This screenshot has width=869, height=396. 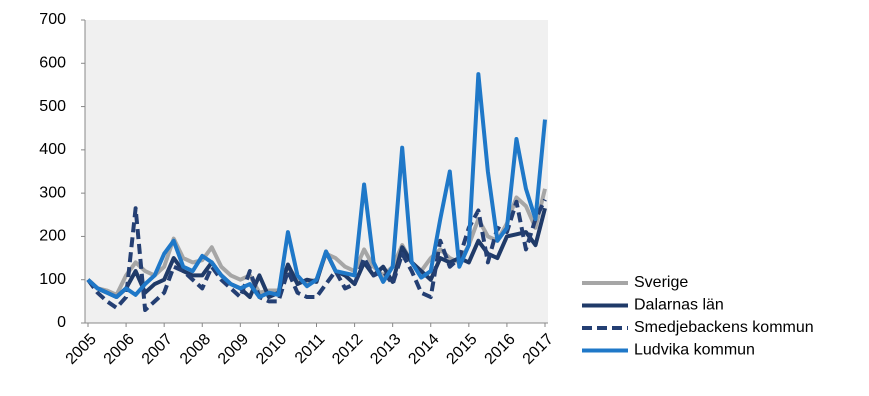 What do you see at coordinates (52, 106) in the screenshot?
I see `y-tick-label: 500` at bounding box center [52, 106].